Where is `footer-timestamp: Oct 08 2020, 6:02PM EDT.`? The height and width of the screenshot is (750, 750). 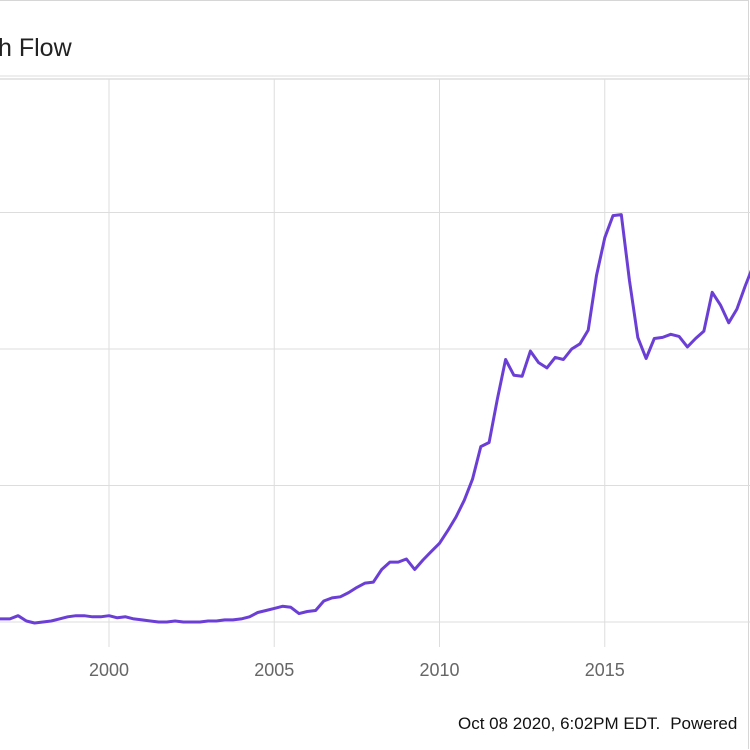
footer-timestamp: Oct 08 2020, 6:02PM EDT. is located at coordinates (559, 723).